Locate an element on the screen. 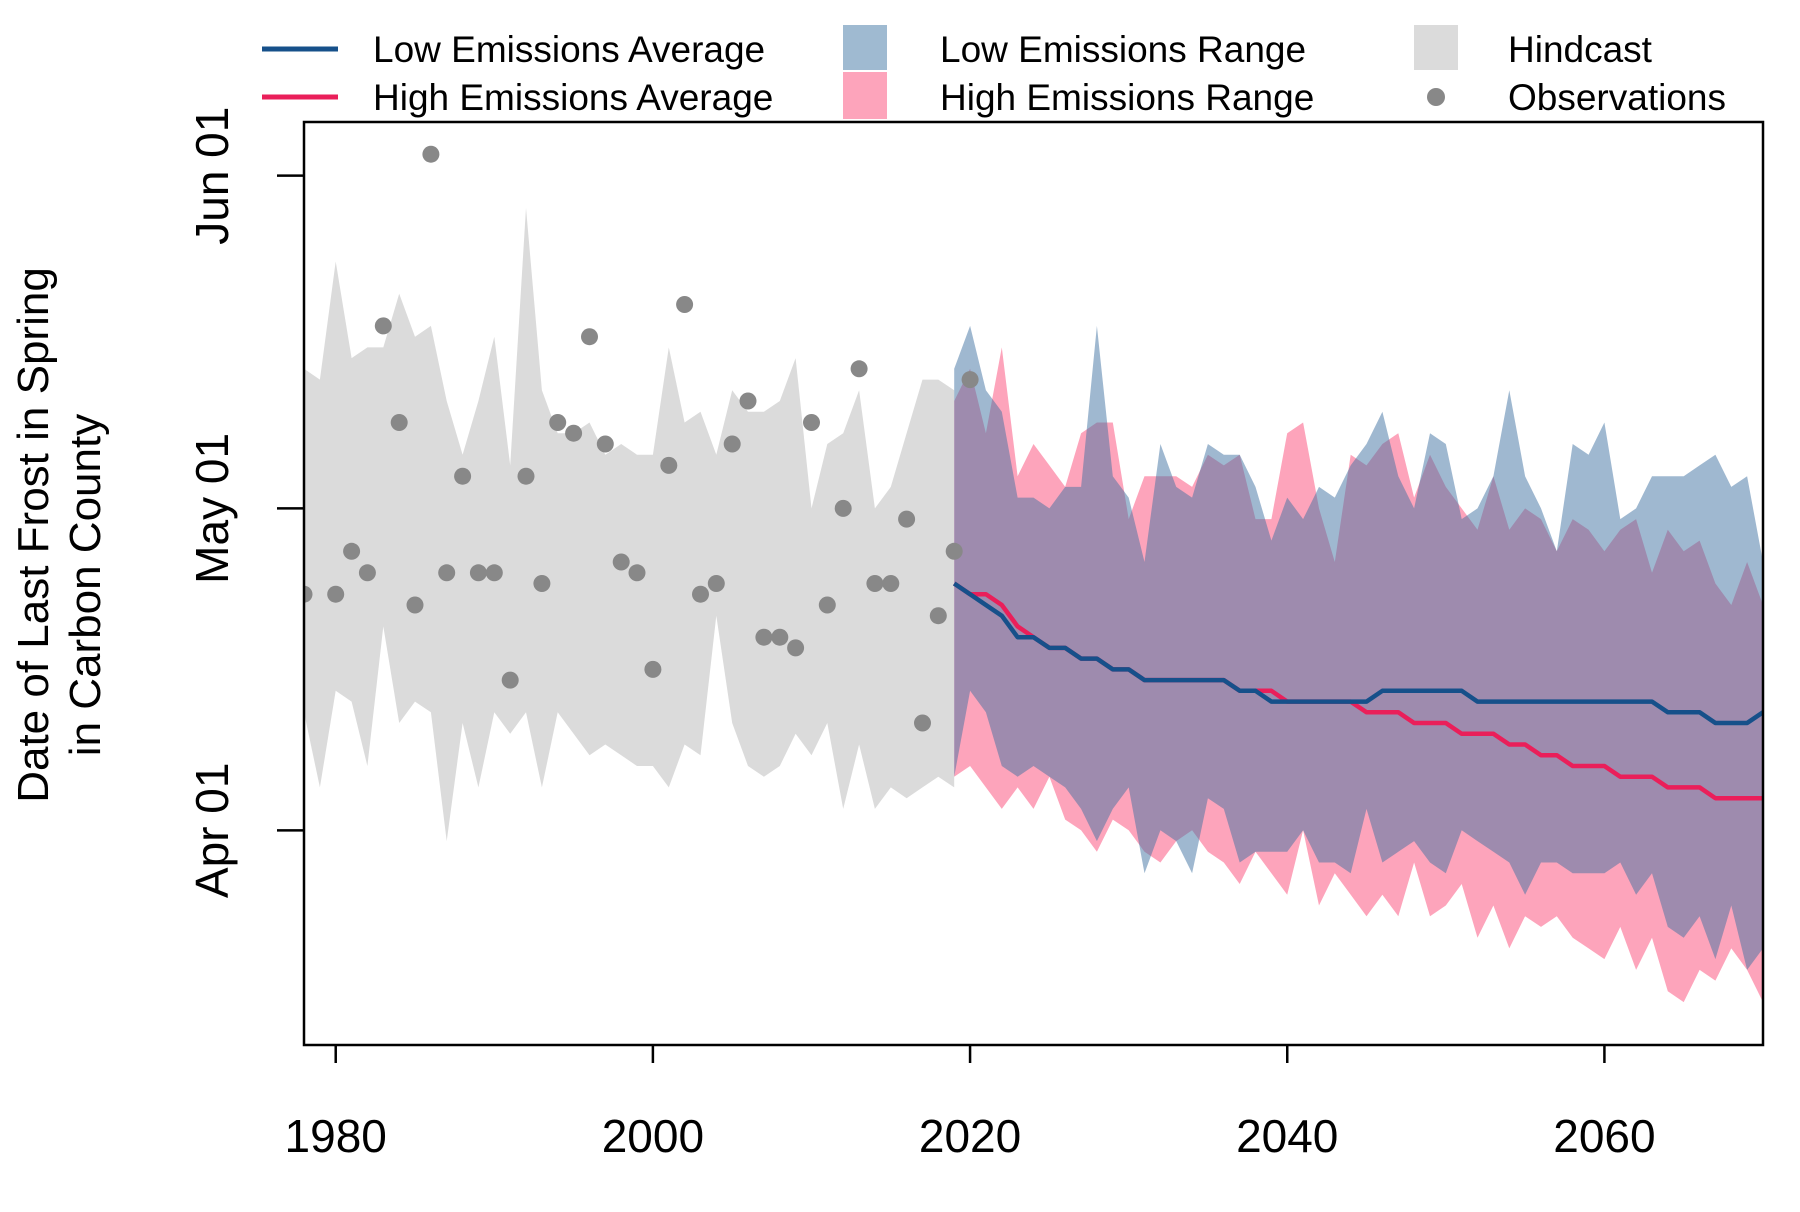 This screenshot has width=1800, height=1212. legend-label-observations: Observations is located at coordinates (1617, 97).